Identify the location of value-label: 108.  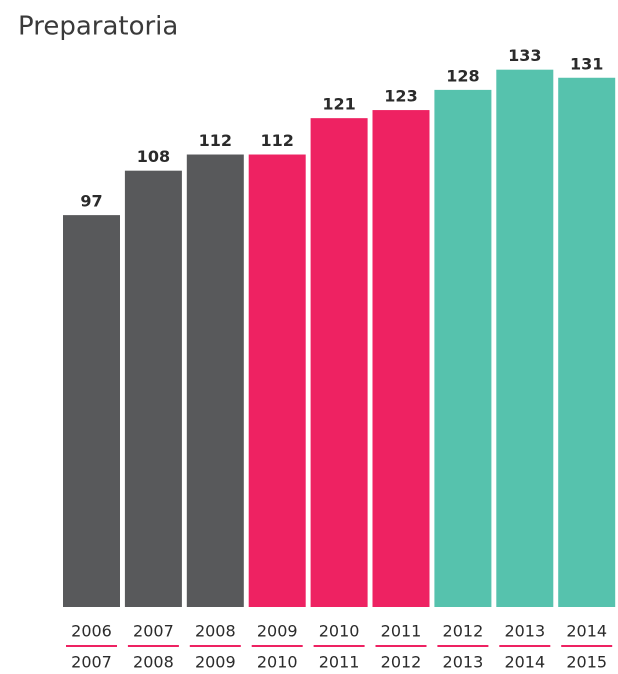
(153, 156).